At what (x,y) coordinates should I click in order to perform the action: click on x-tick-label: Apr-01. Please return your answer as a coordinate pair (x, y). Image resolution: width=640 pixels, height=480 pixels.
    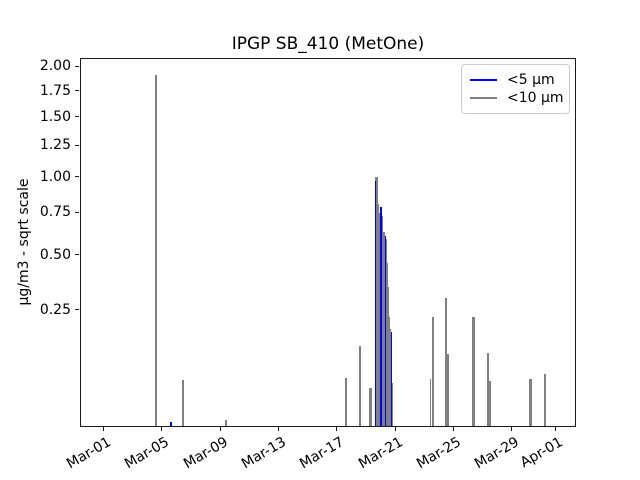
    Looking at the image, I should click on (542, 453).